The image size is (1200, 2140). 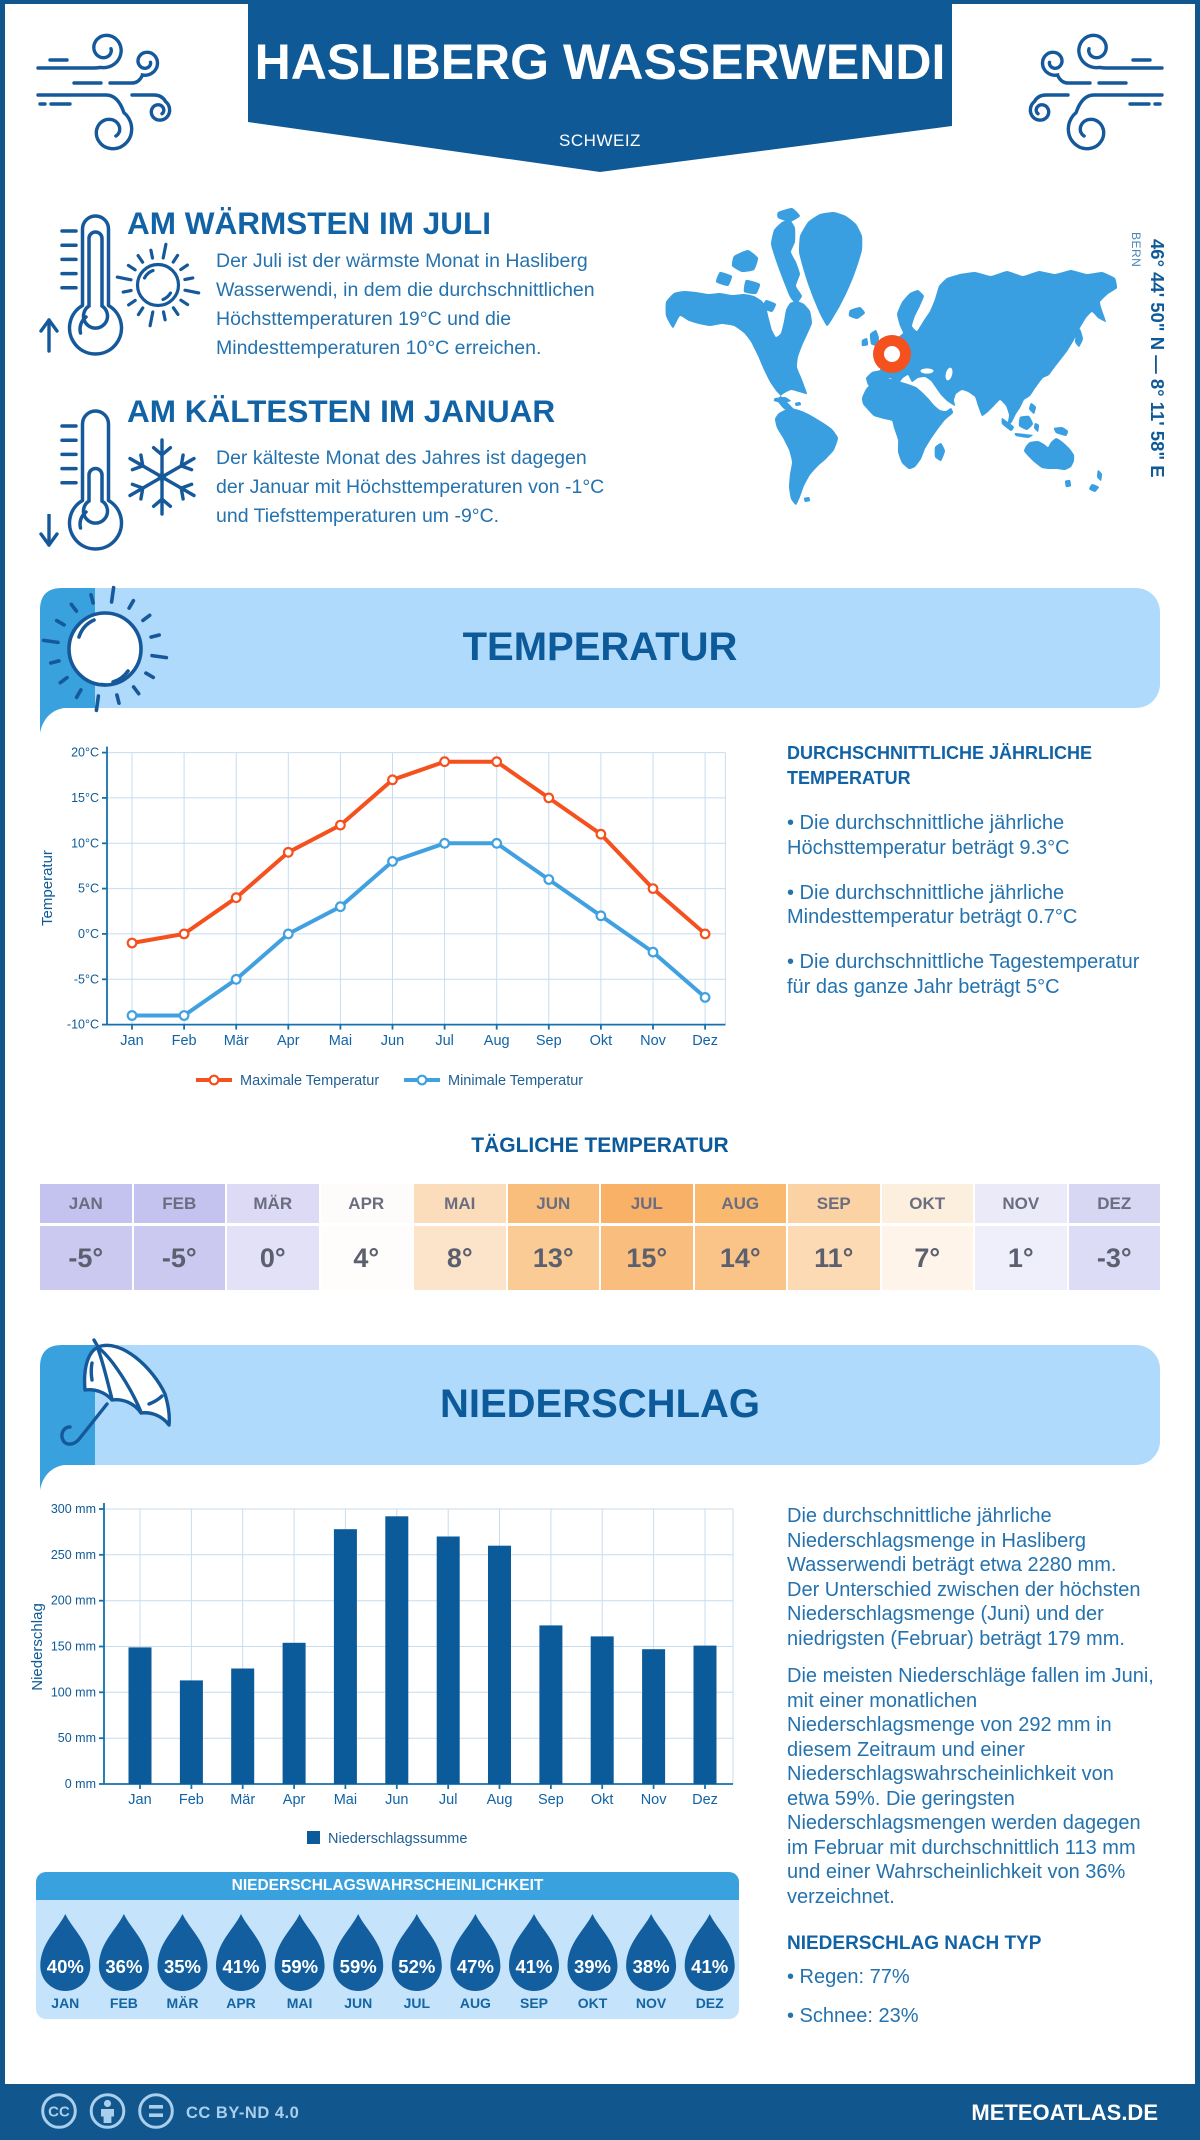 What do you see at coordinates (397, 1839) in the screenshot?
I see `svg-text: Niederschlagssumme` at bounding box center [397, 1839].